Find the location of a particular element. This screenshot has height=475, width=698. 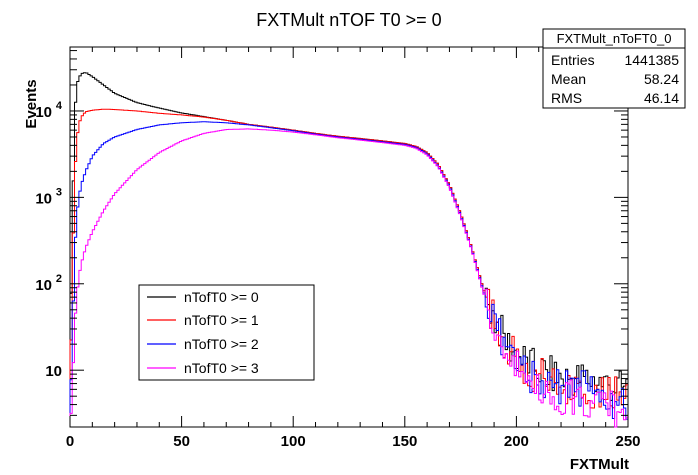

x-tick-label: 150 is located at coordinates (404, 441).